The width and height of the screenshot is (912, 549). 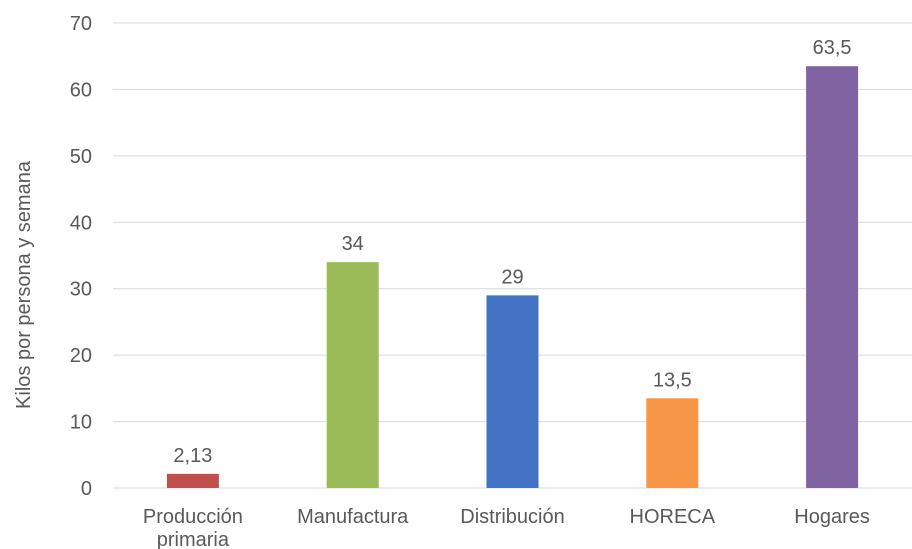 What do you see at coordinates (24, 284) in the screenshot?
I see `y-axis-title: Kilos por persona y semana` at bounding box center [24, 284].